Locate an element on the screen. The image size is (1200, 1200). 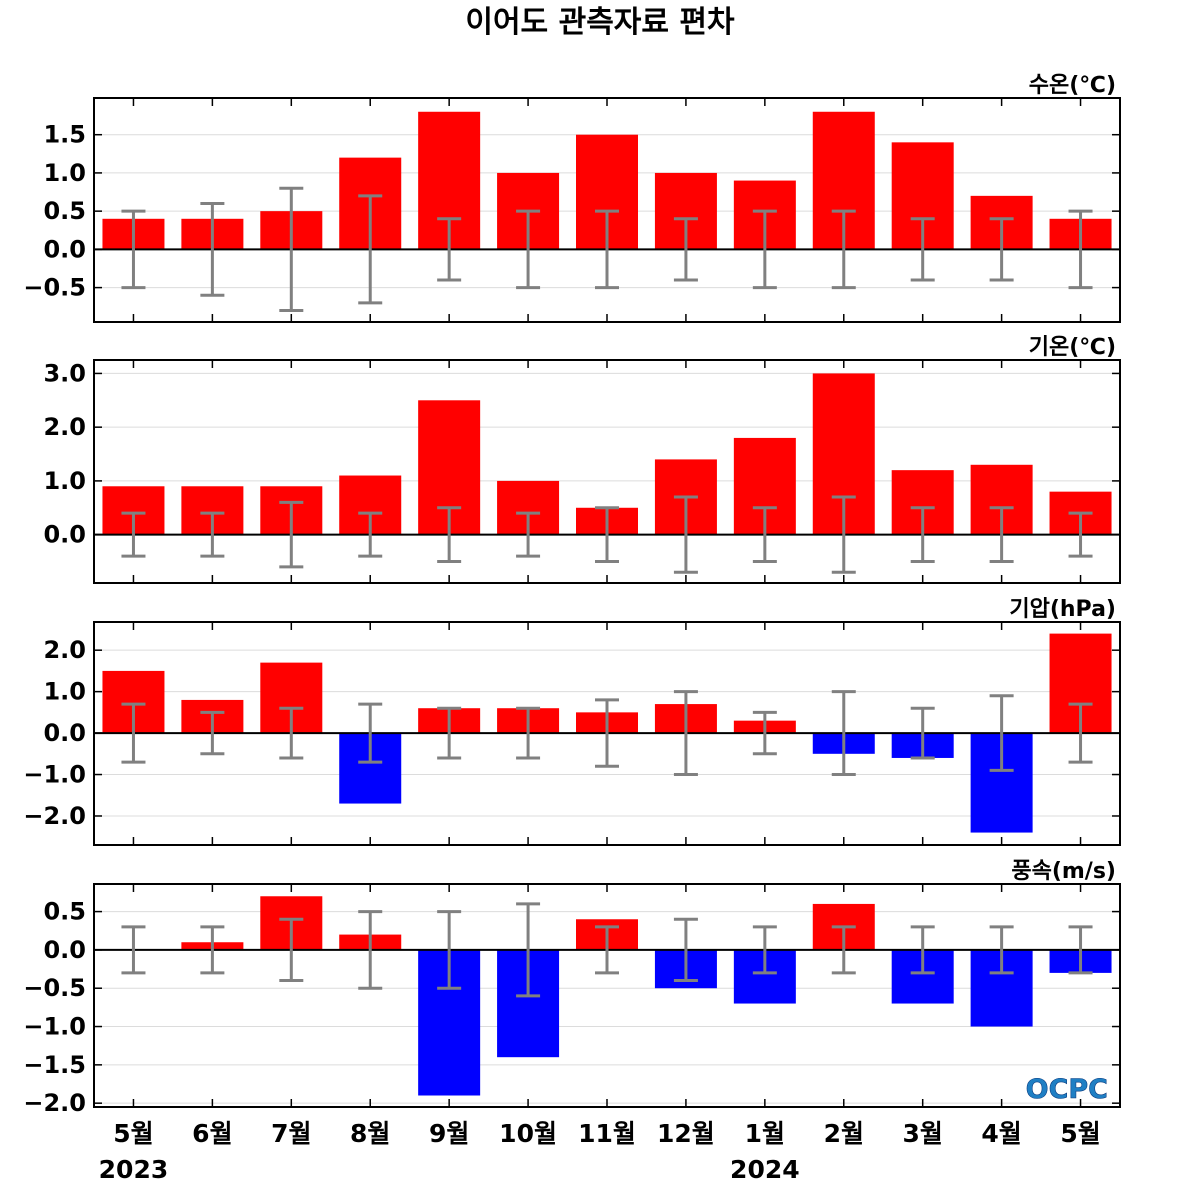
panel-title: 기온(℃) is located at coordinates (1072, 347).